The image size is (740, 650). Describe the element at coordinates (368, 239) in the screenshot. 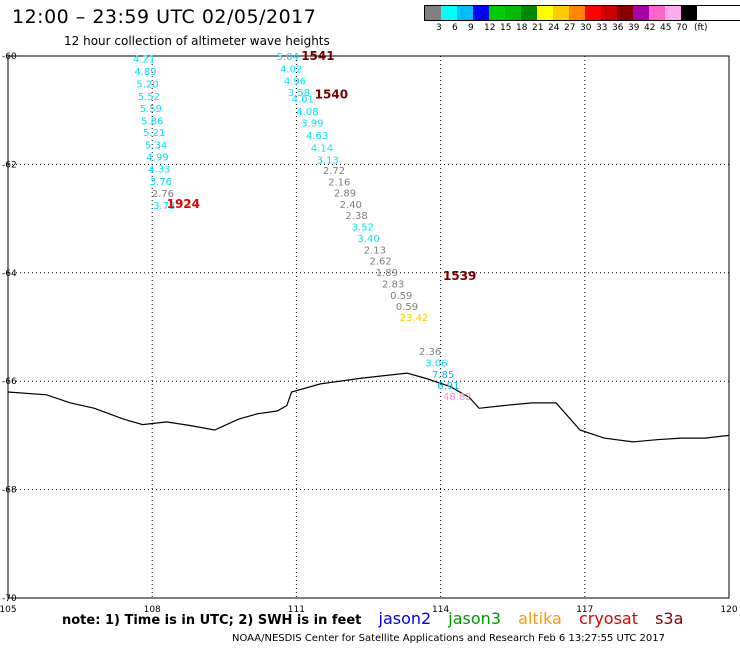

I see `wave-height-value: 3.40` at that location.